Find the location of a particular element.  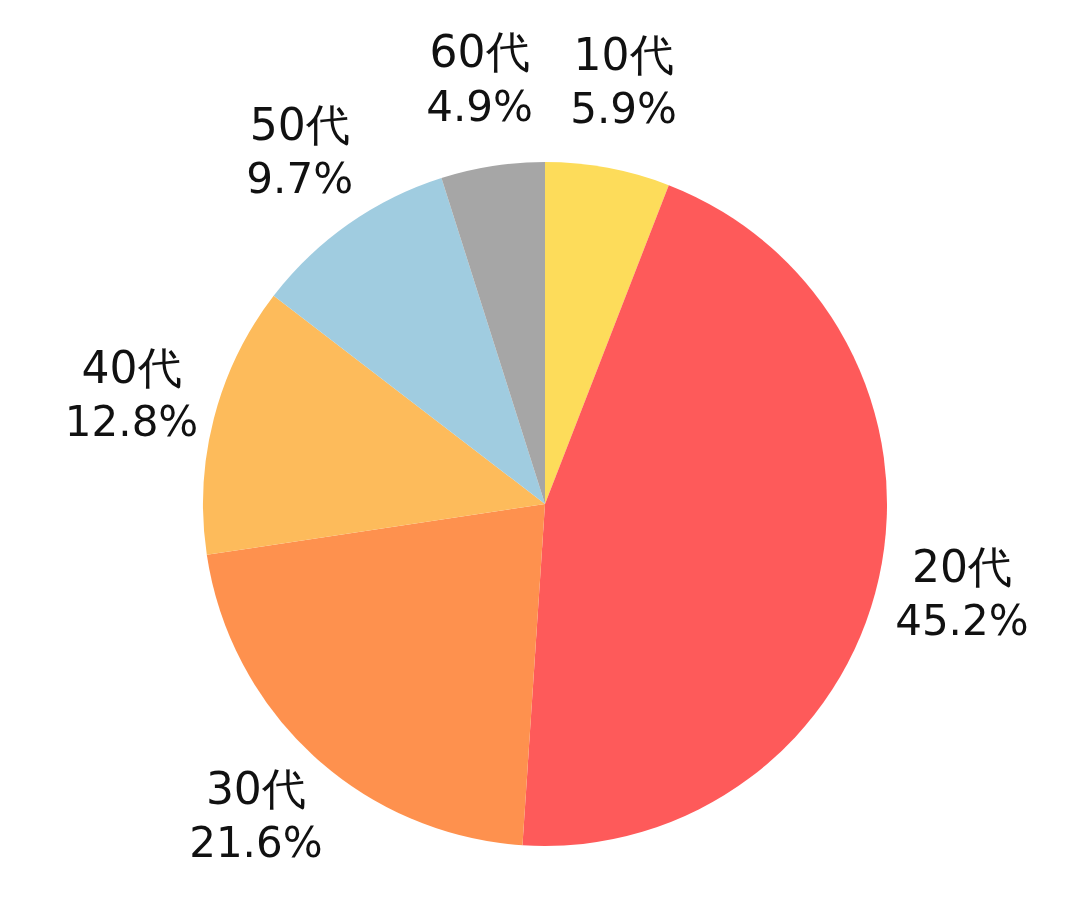

data-label: 5.9% is located at coordinates (623, 109).